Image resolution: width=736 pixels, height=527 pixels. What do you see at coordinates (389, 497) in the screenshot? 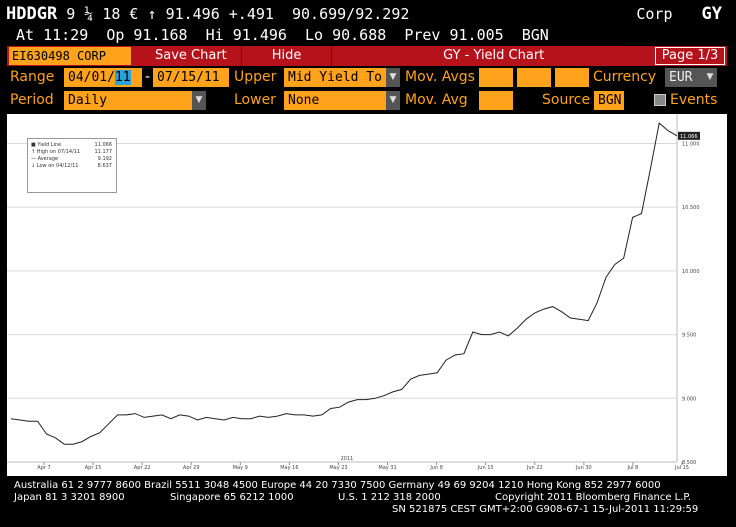
I see `footer-phone-us: U.S. 1 212 318 2000` at bounding box center [389, 497].